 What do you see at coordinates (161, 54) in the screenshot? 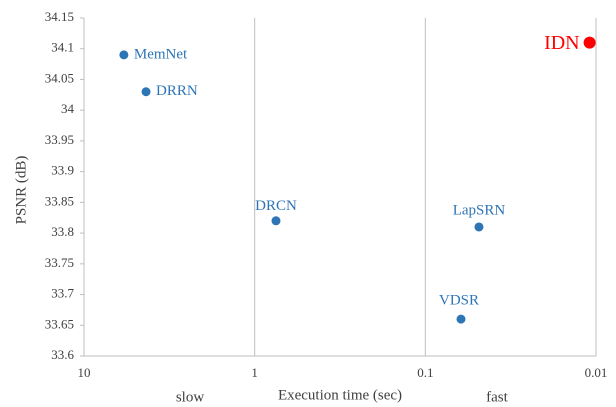
I see `point-label: MemNet` at bounding box center [161, 54].